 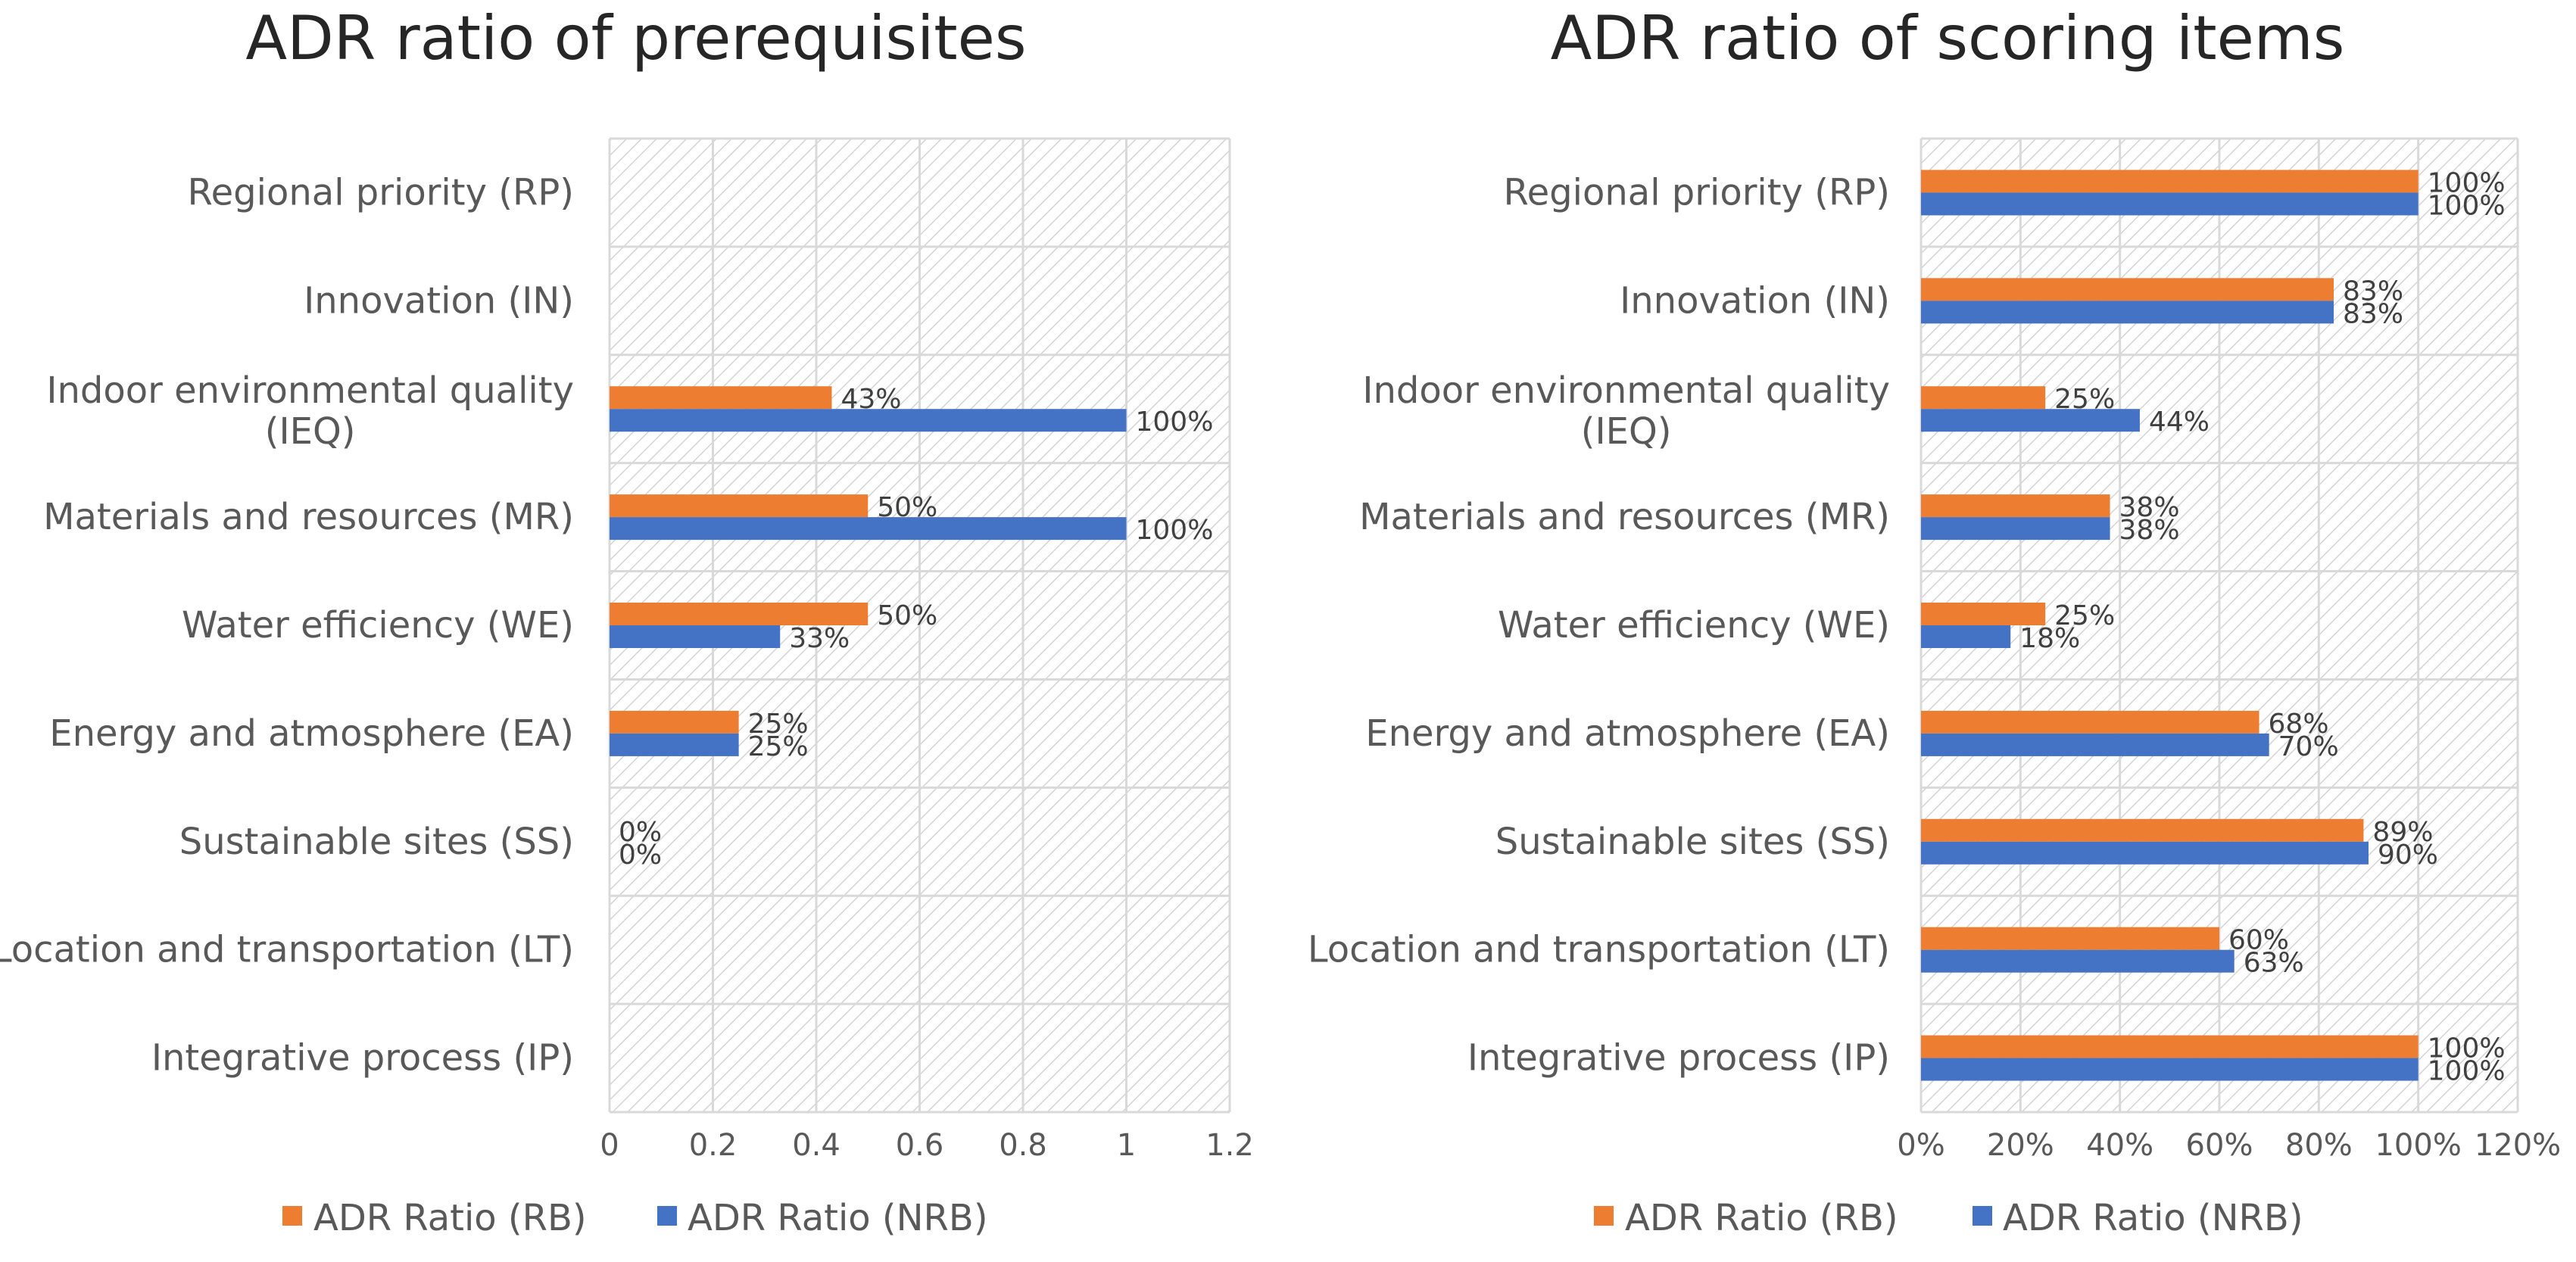 I want to click on data-label: 60%, so click(x=2258, y=940).